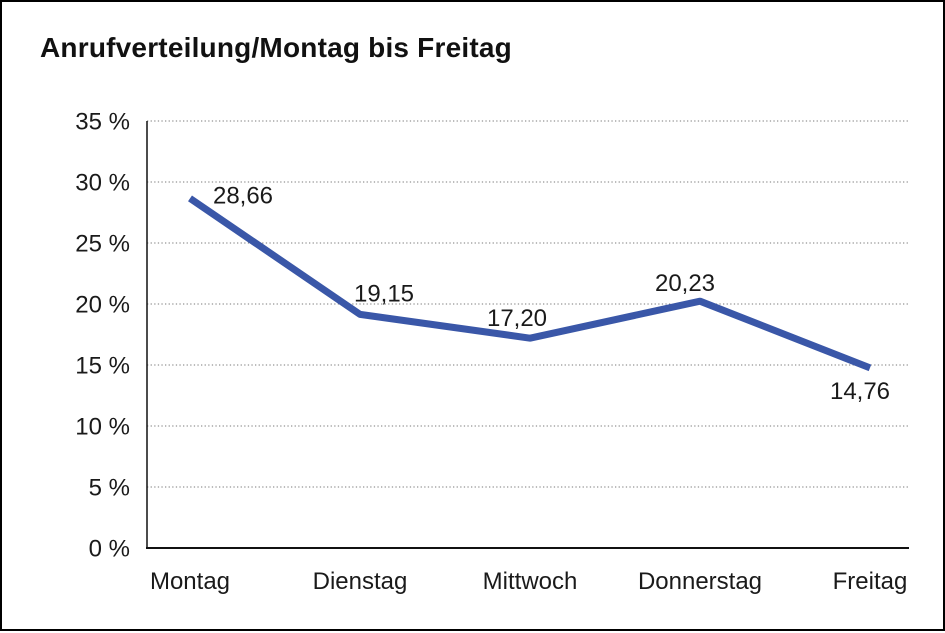 The height and width of the screenshot is (633, 945). I want to click on data-value-label: 14,76, so click(860, 391).